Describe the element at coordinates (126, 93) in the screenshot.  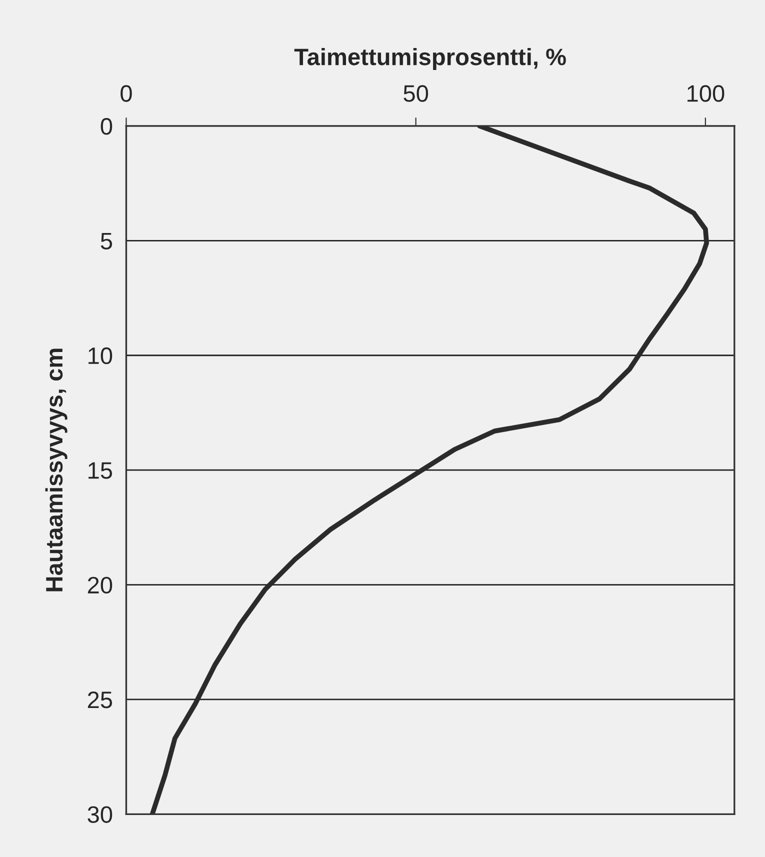
I see `x-tick-label: 0` at that location.